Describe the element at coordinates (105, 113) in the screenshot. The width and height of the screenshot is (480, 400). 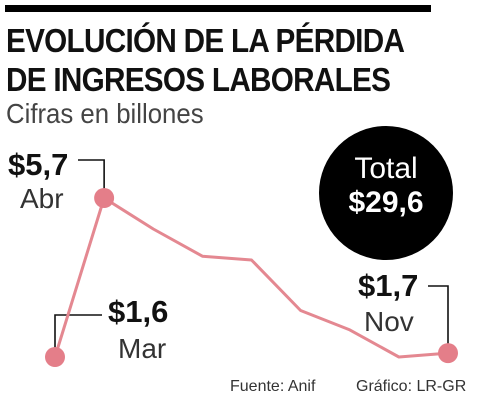
I see `chart-subtitle: Cifras en billones` at that location.